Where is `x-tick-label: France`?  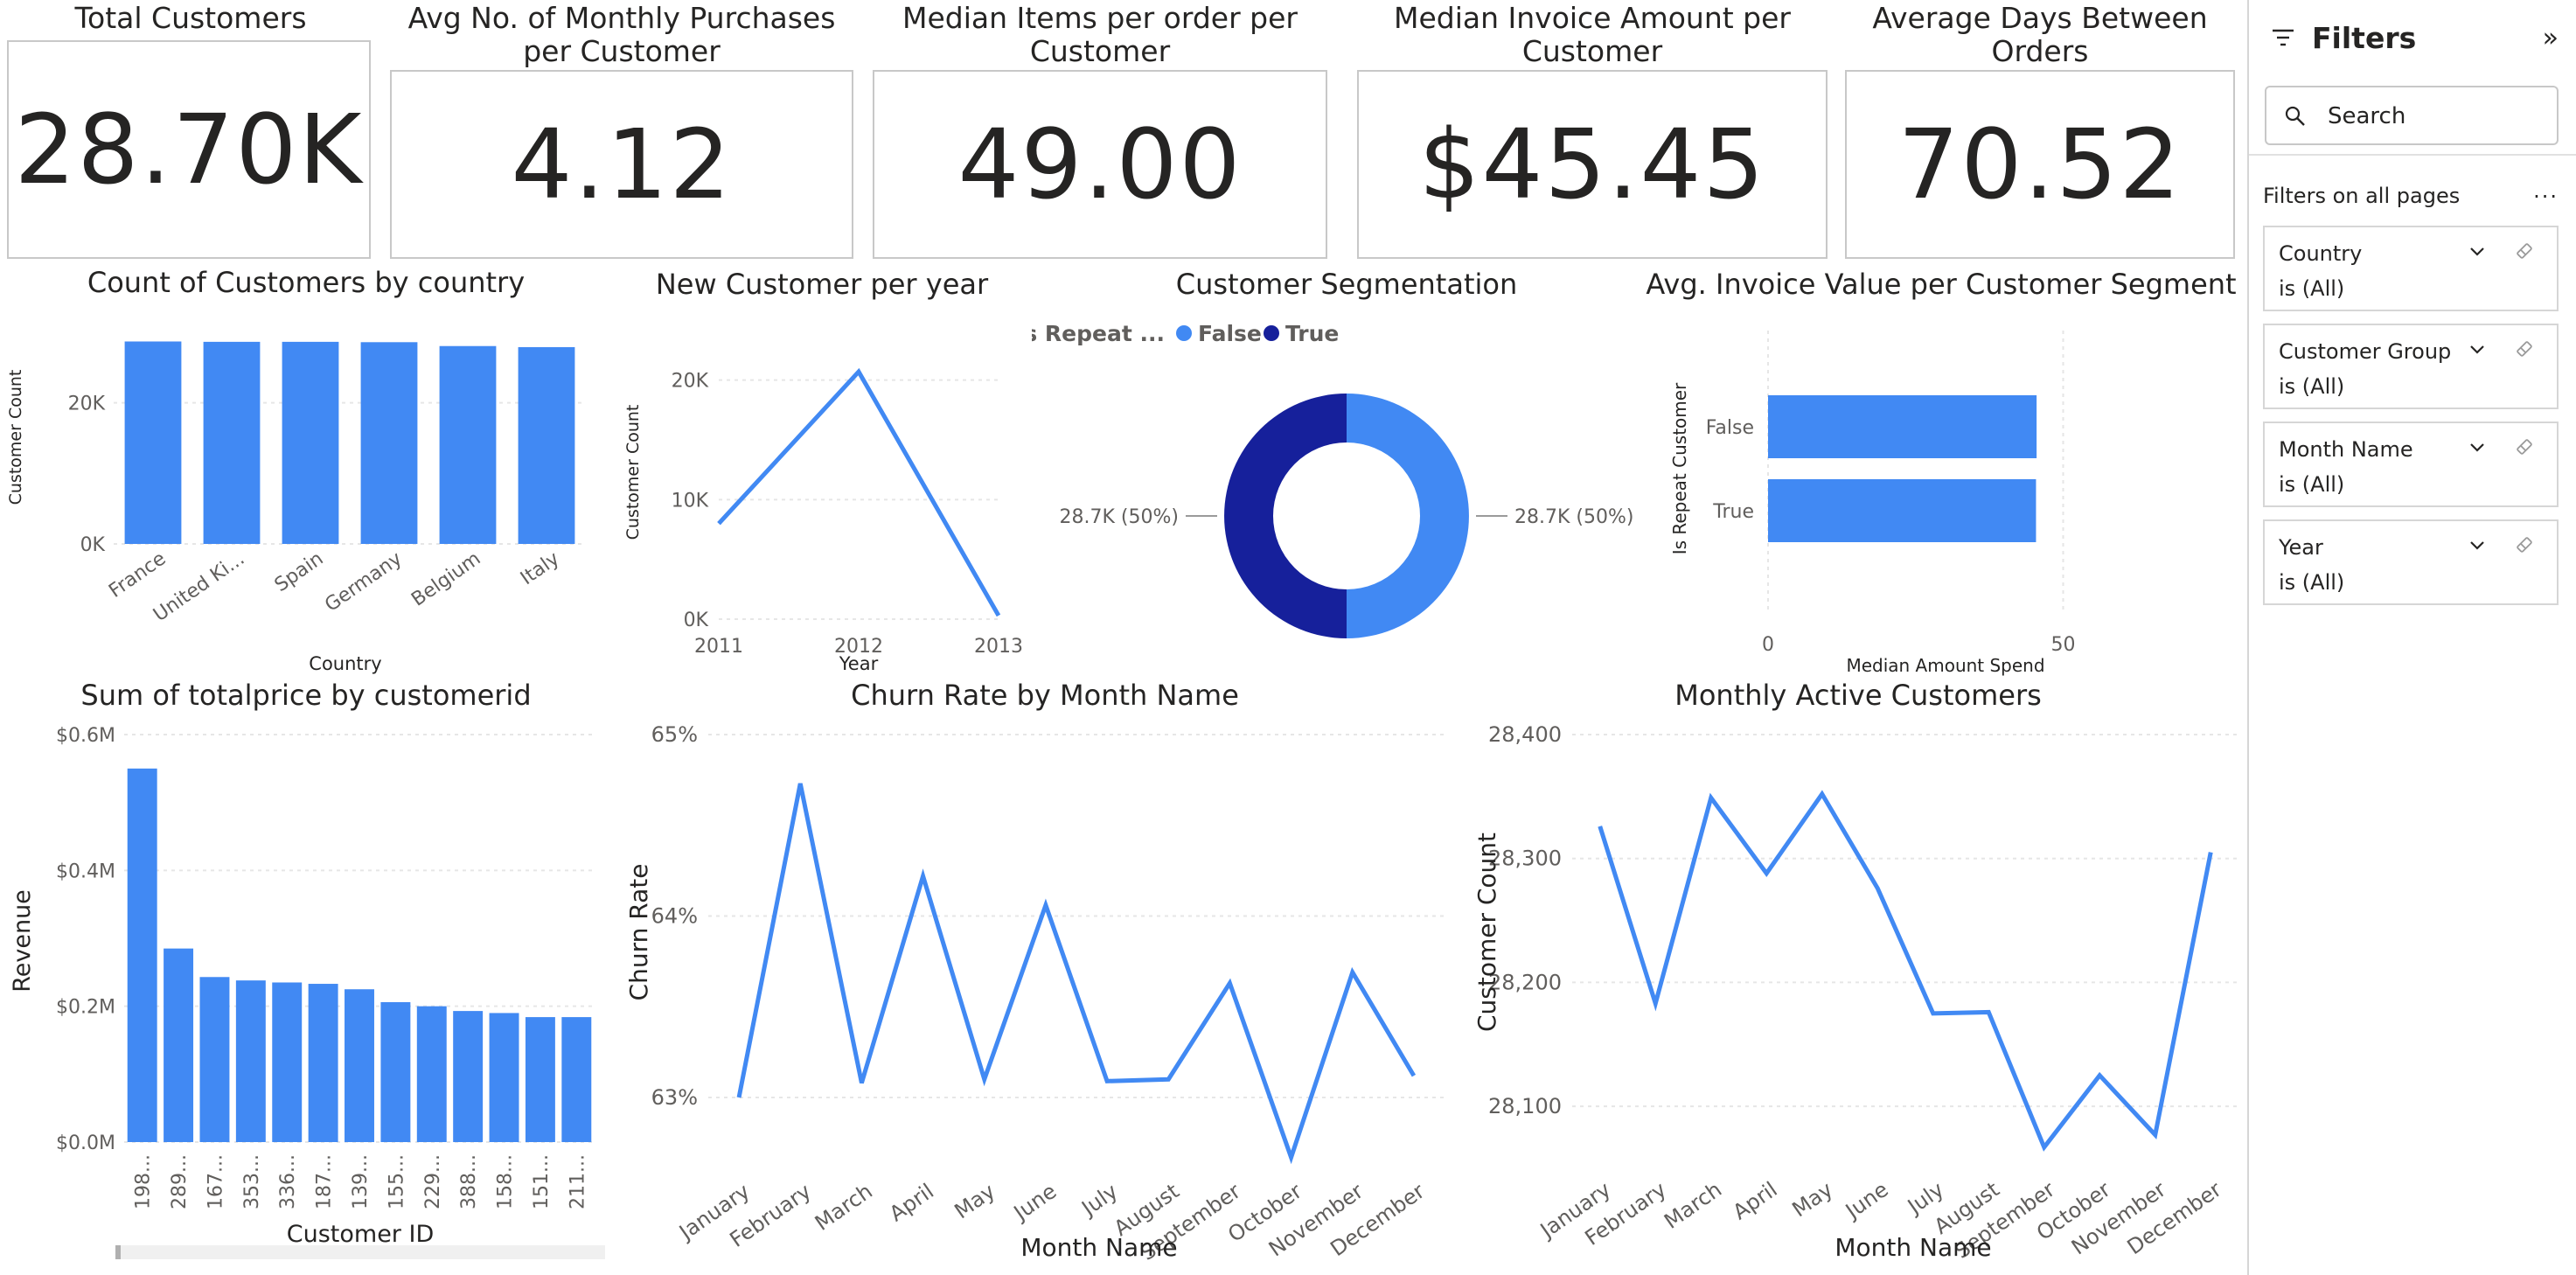
x-tick-label: France is located at coordinates (137, 574).